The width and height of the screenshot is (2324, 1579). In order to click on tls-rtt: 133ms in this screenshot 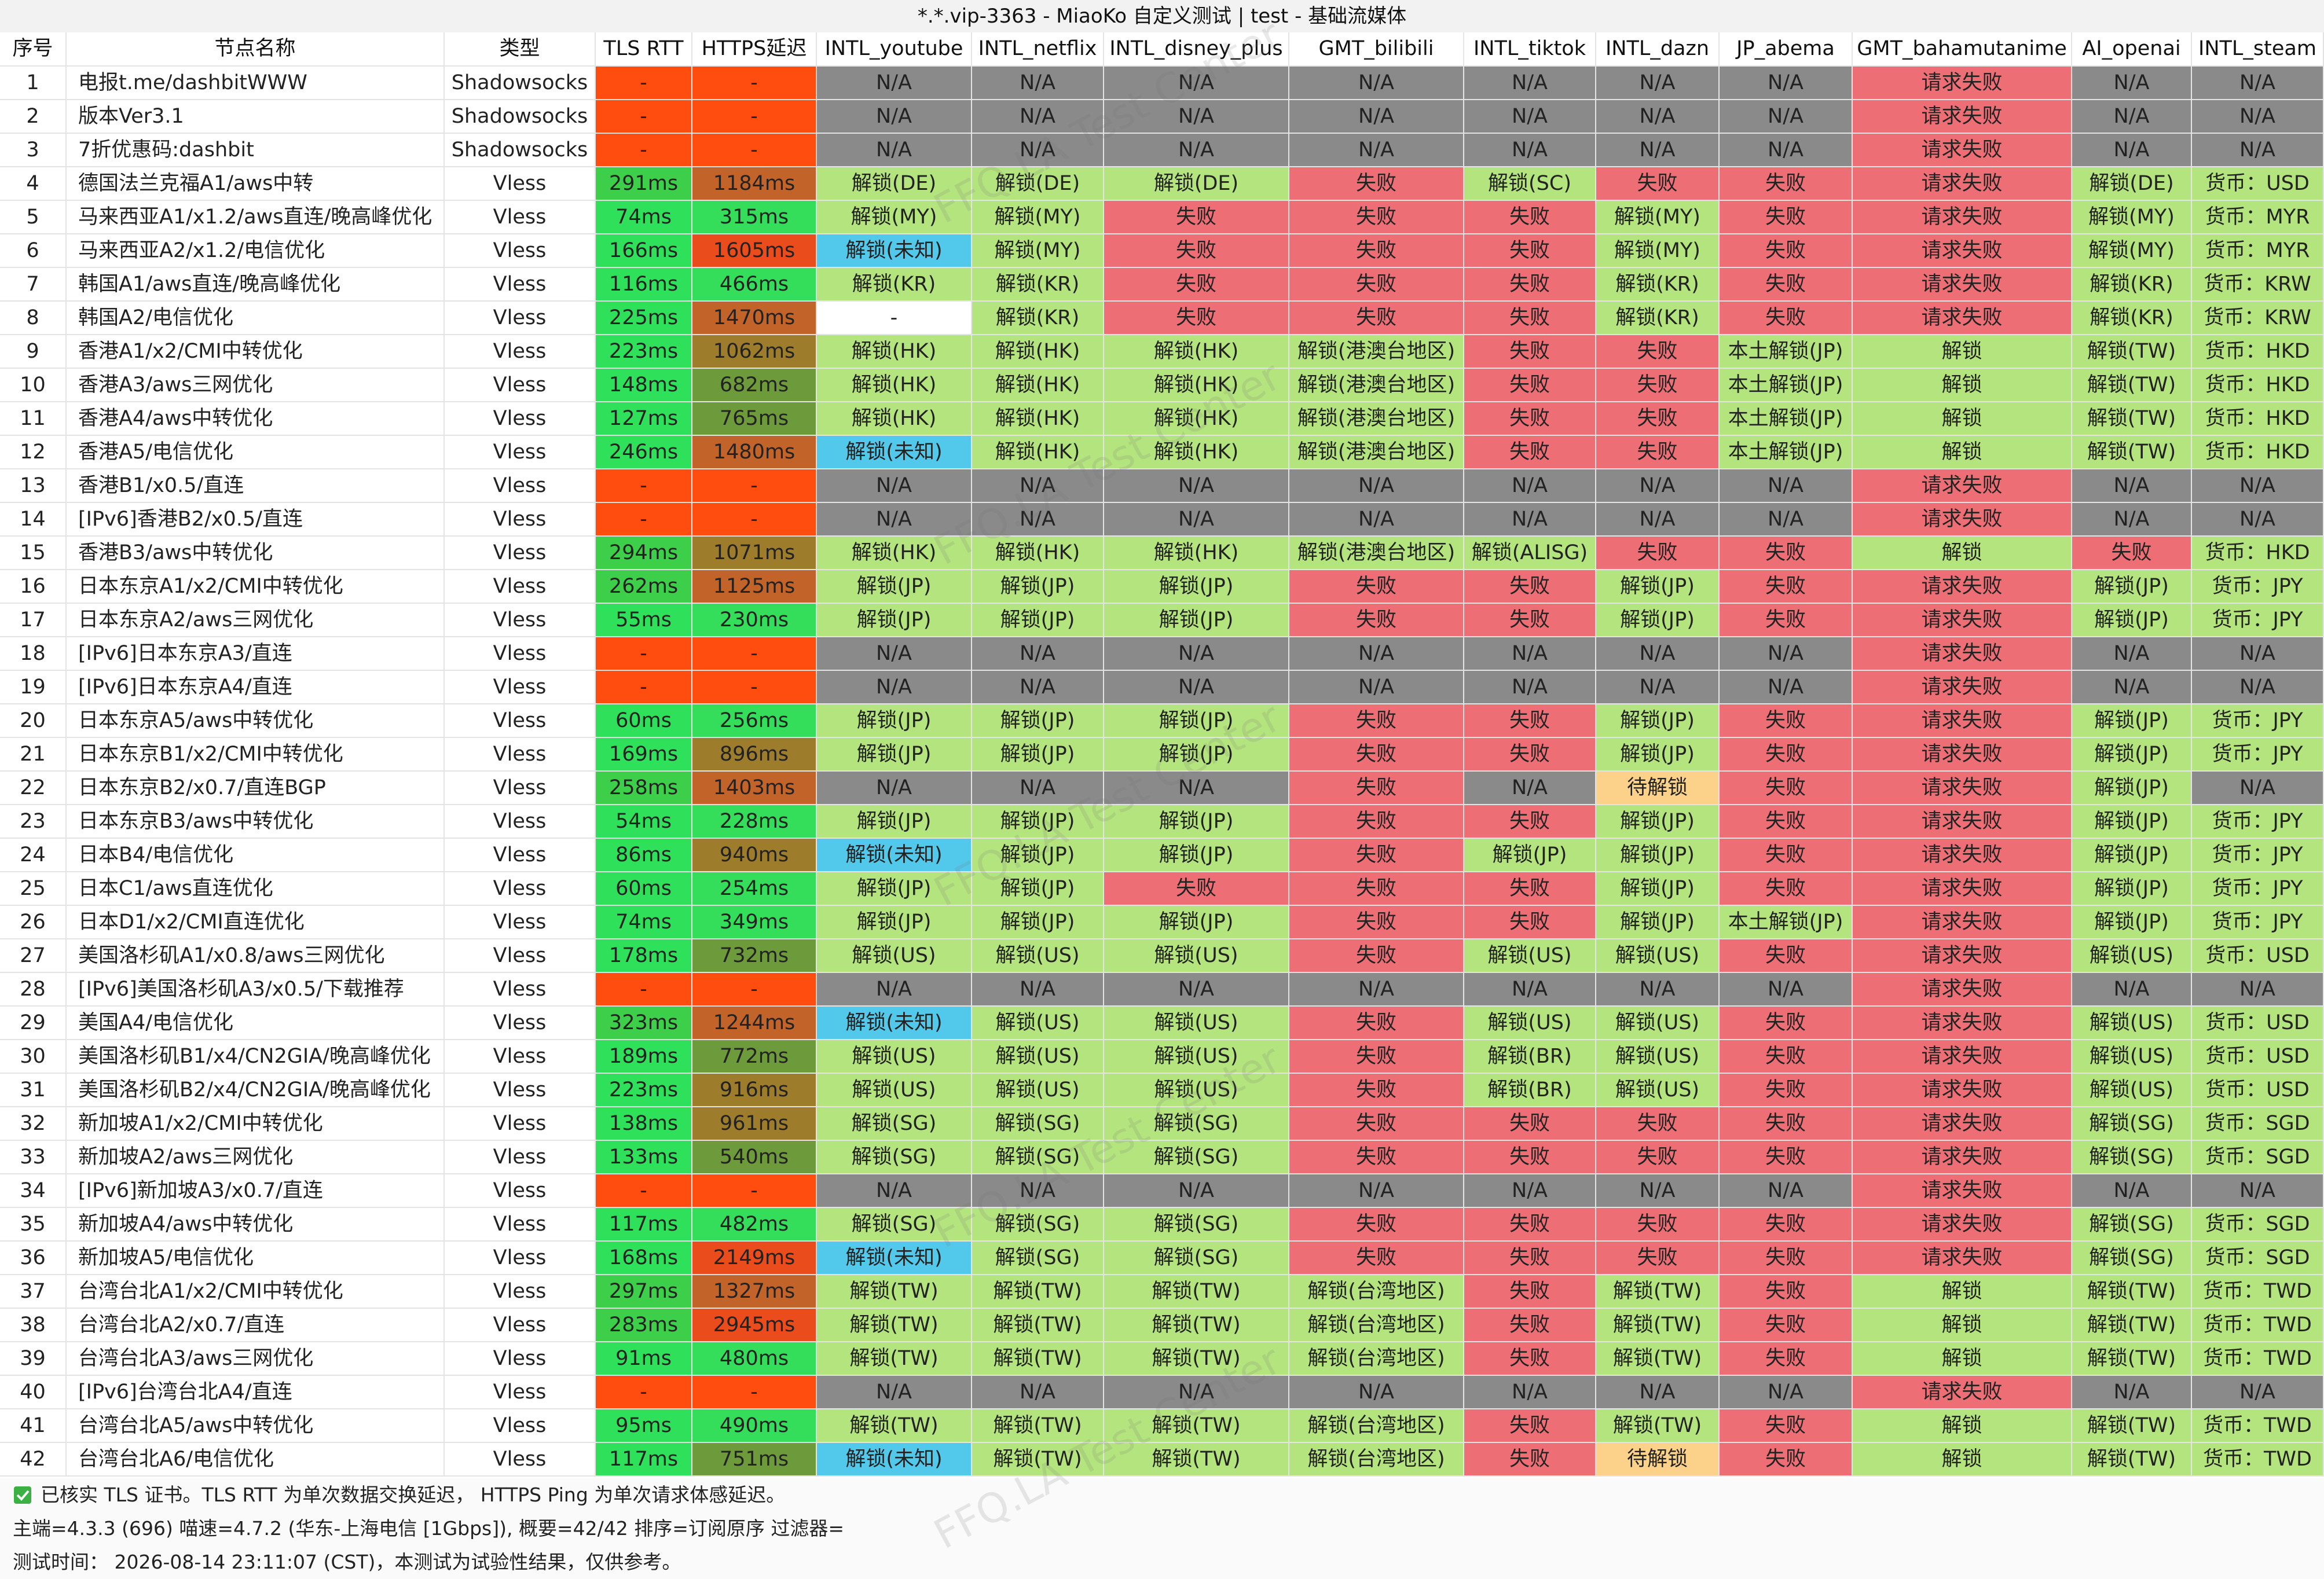, I will do `click(644, 1157)`.